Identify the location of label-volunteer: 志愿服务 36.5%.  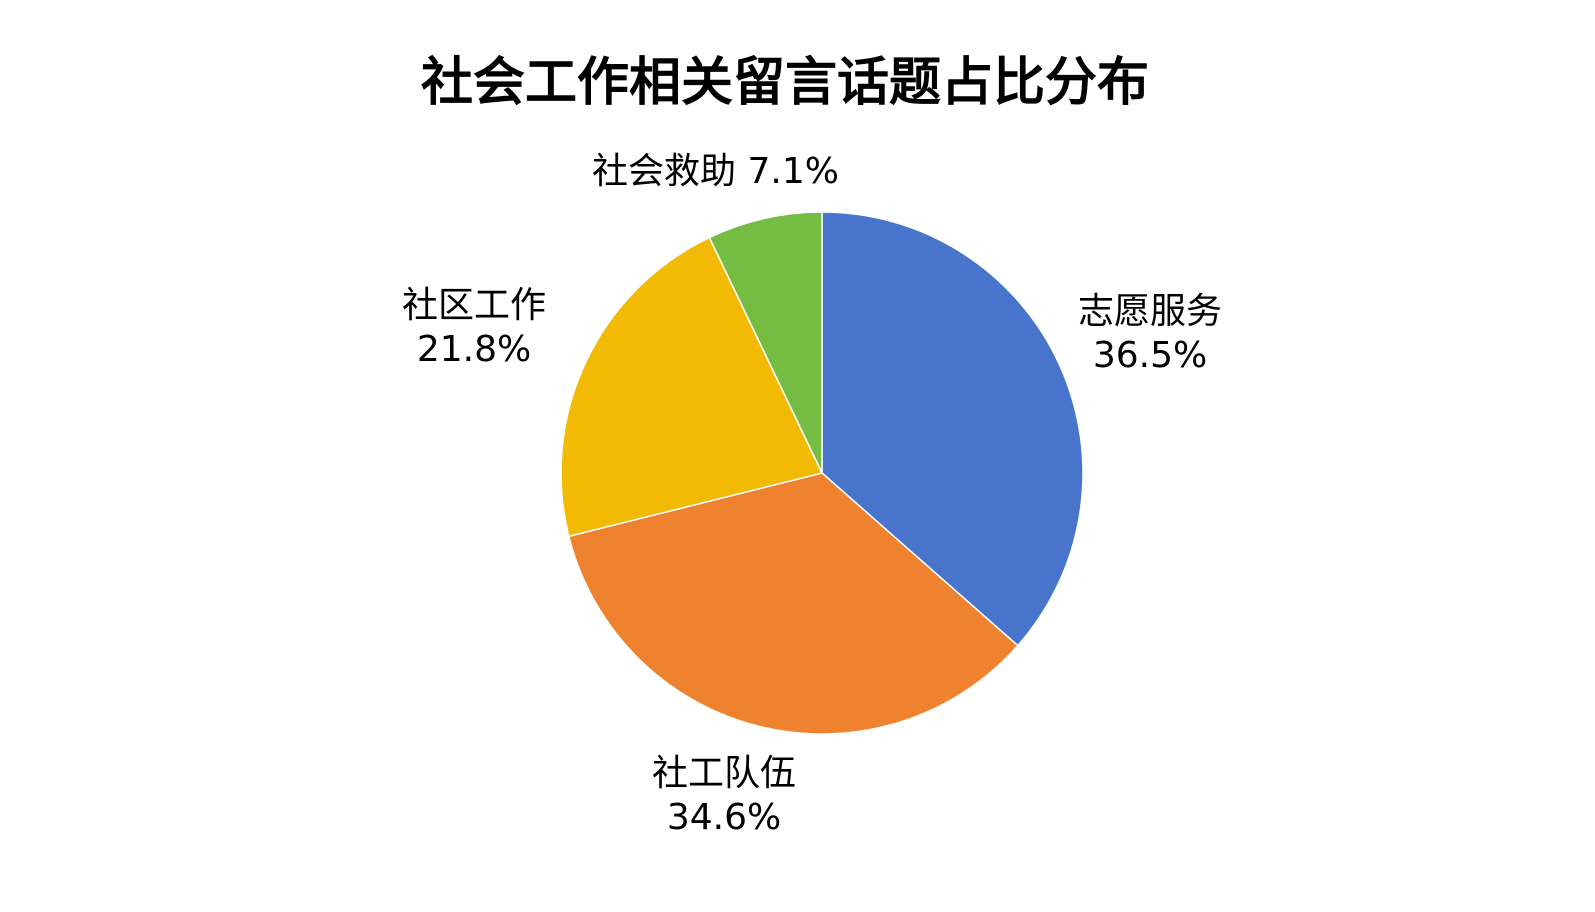
(1150, 334).